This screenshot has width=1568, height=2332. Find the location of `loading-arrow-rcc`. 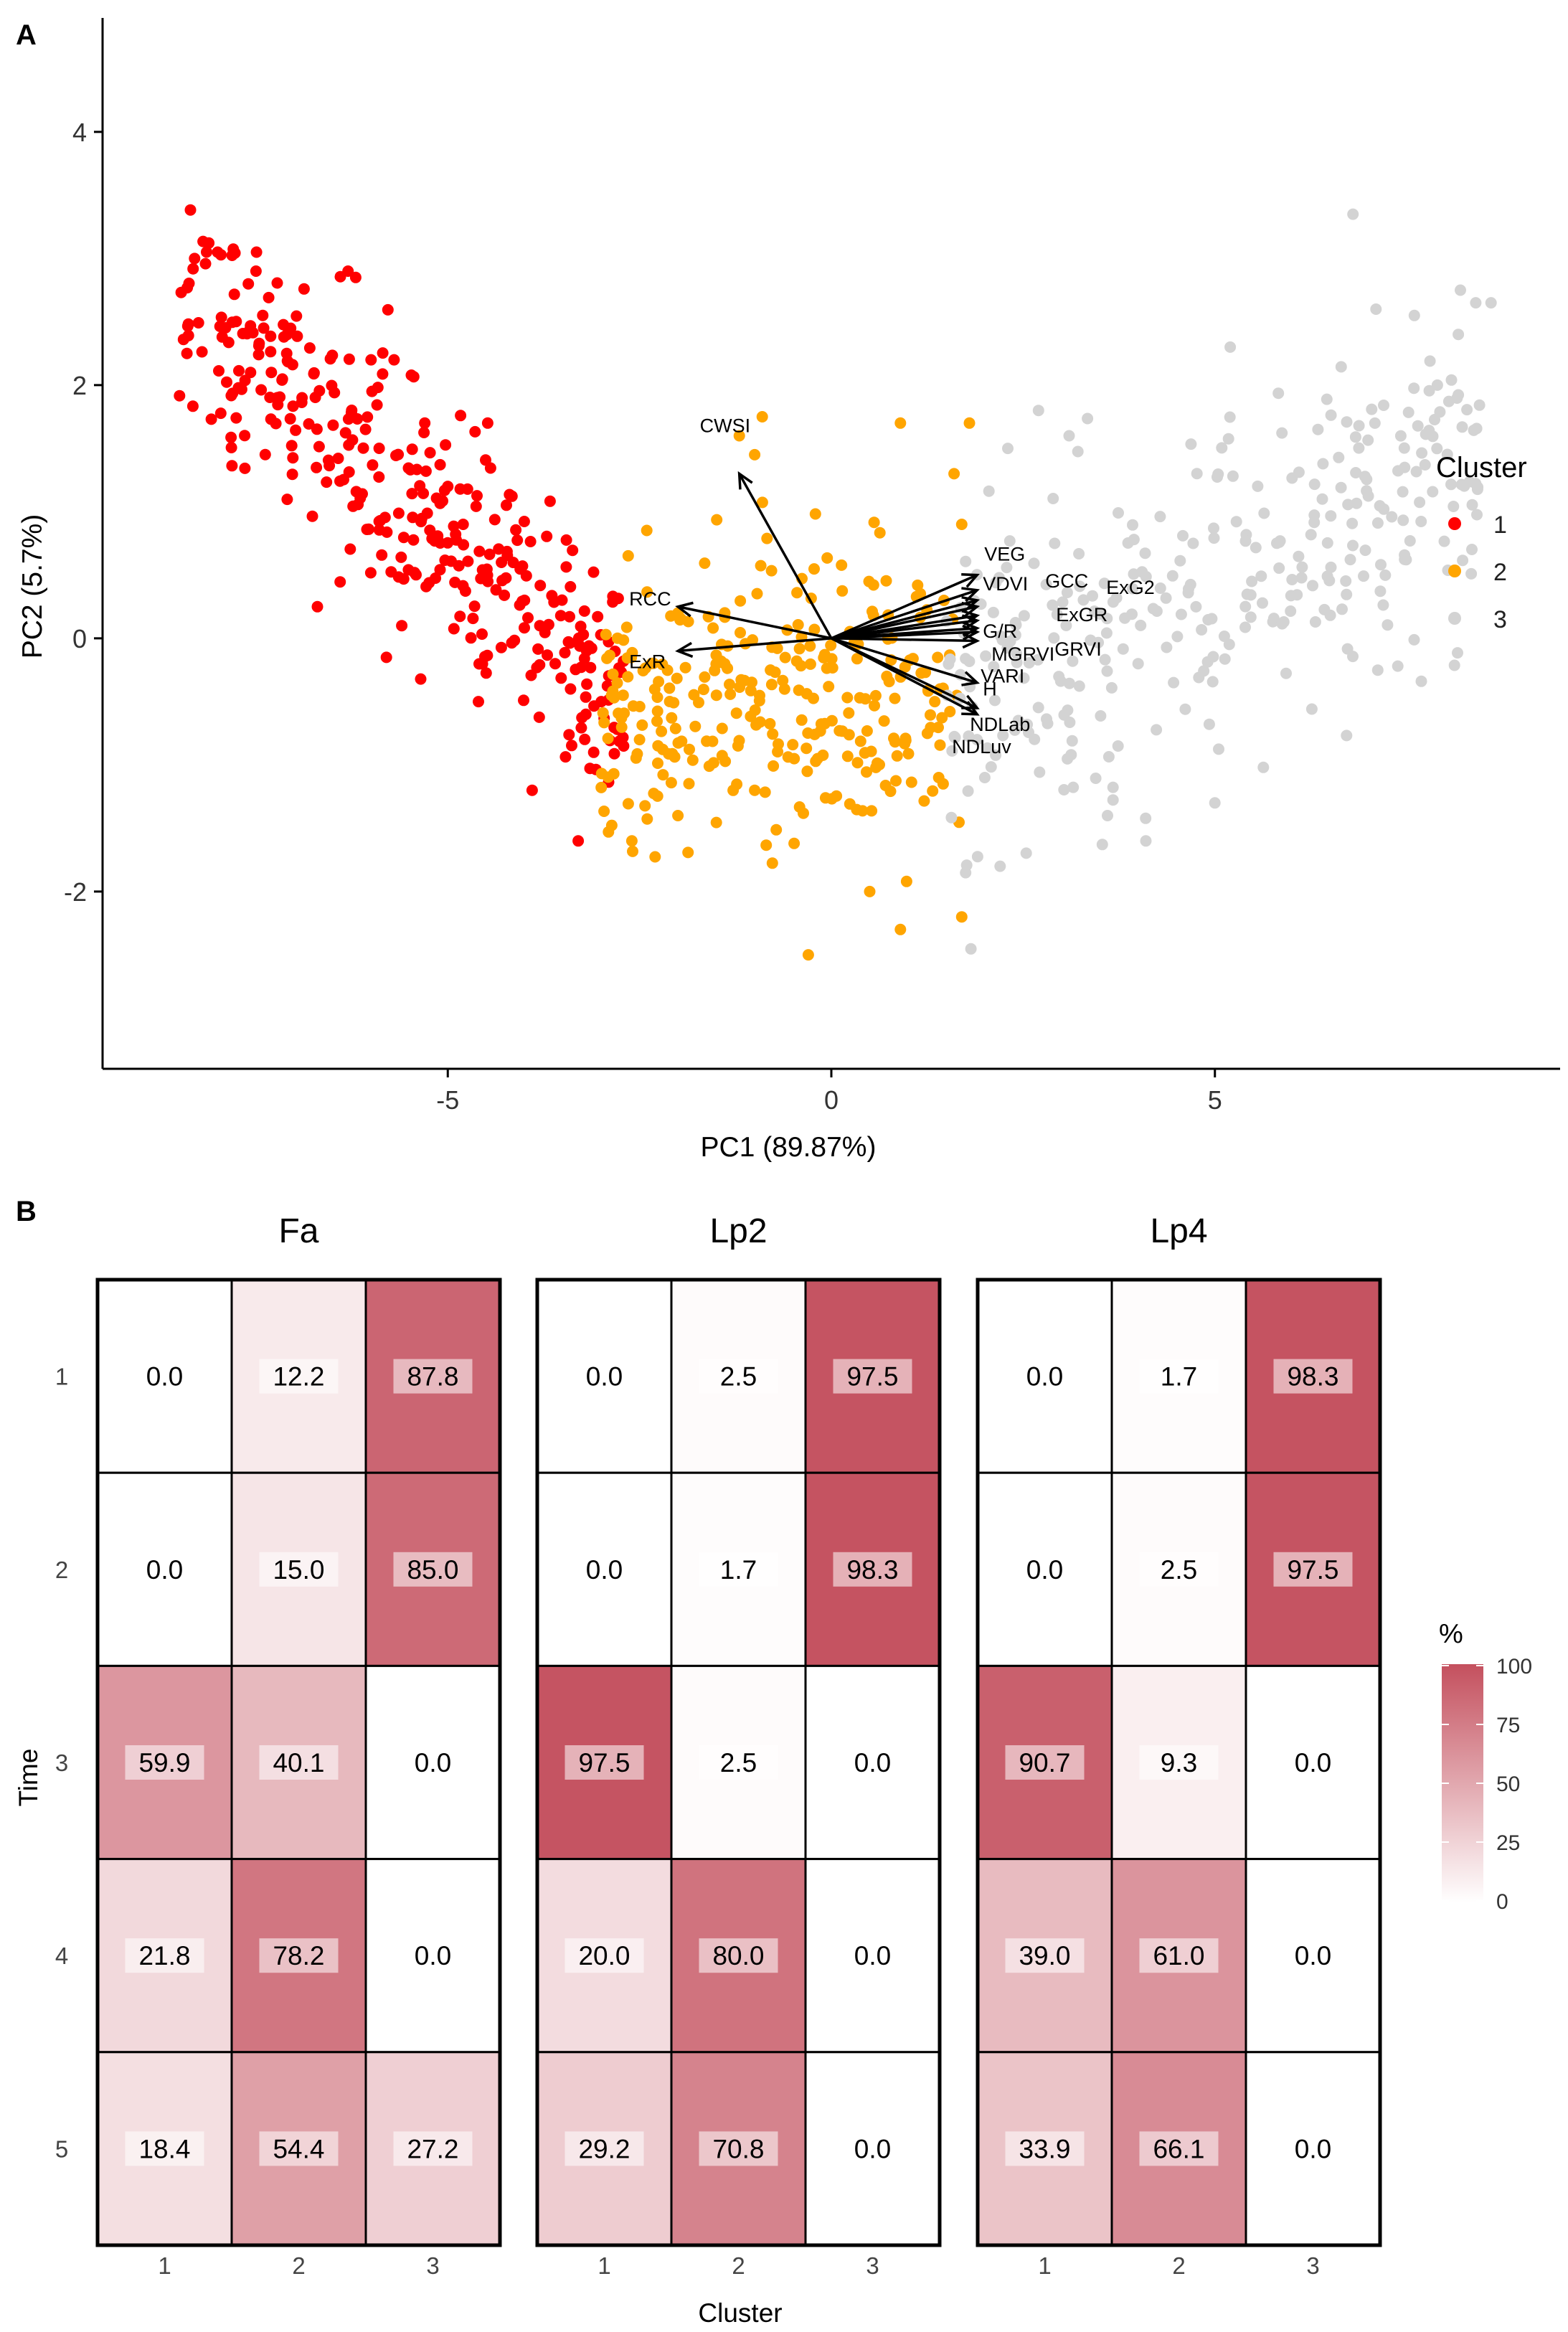

loading-arrow-rcc is located at coordinates (755, 622).